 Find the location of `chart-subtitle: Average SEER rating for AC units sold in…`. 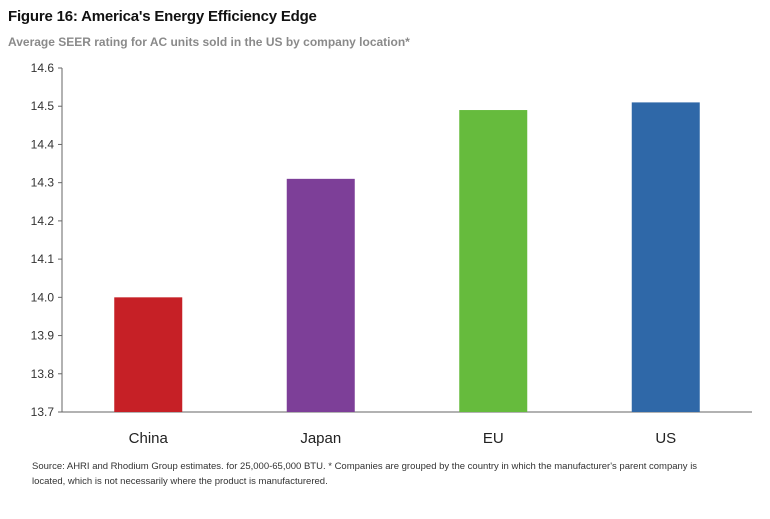

chart-subtitle: Average SEER rating for AC units sold in… is located at coordinates (209, 42).